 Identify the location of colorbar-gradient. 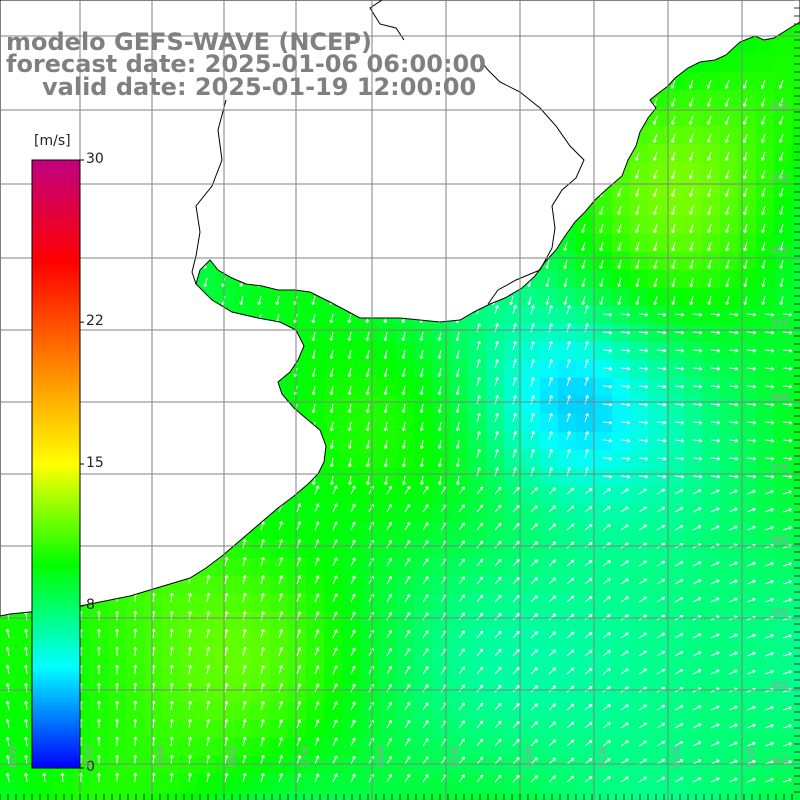
(56, 464).